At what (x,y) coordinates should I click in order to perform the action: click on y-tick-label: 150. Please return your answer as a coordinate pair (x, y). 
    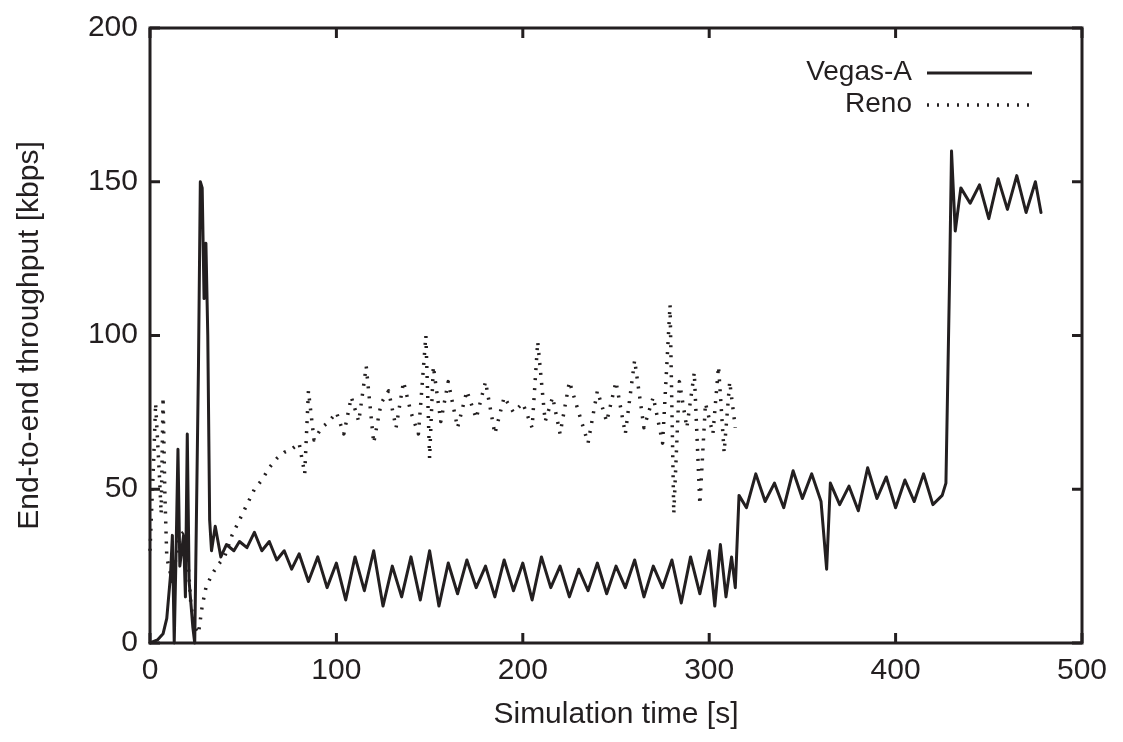
    Looking at the image, I should click on (112, 179).